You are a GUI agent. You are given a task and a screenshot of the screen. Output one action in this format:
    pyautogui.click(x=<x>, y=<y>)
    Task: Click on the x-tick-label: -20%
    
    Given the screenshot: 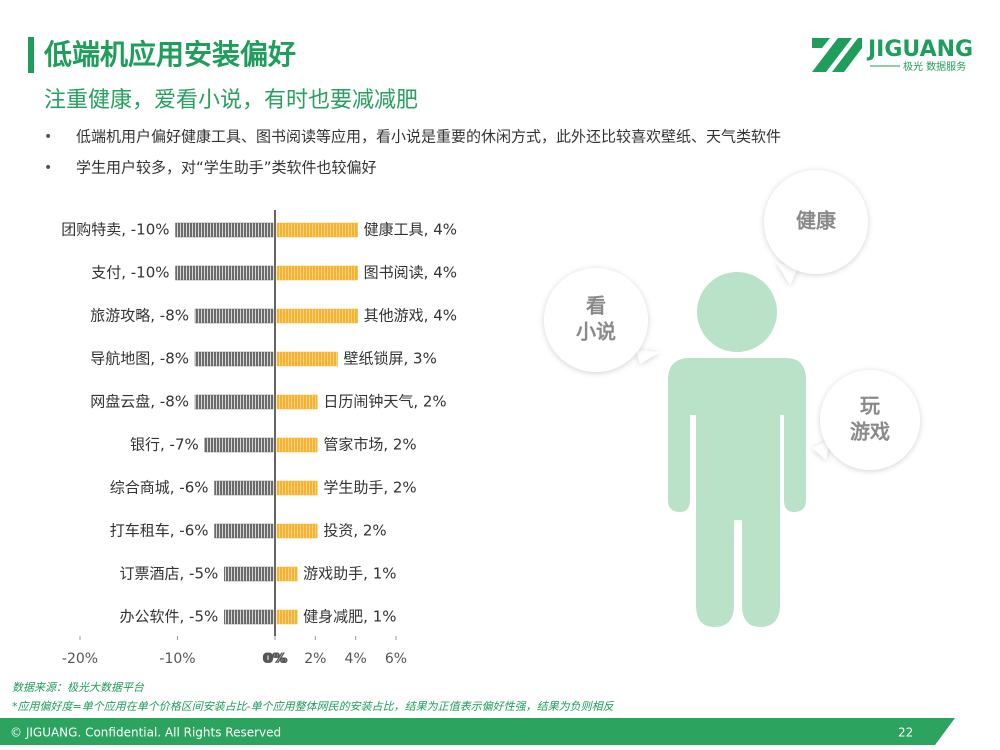 What is the action you would take?
    pyautogui.click(x=80, y=659)
    